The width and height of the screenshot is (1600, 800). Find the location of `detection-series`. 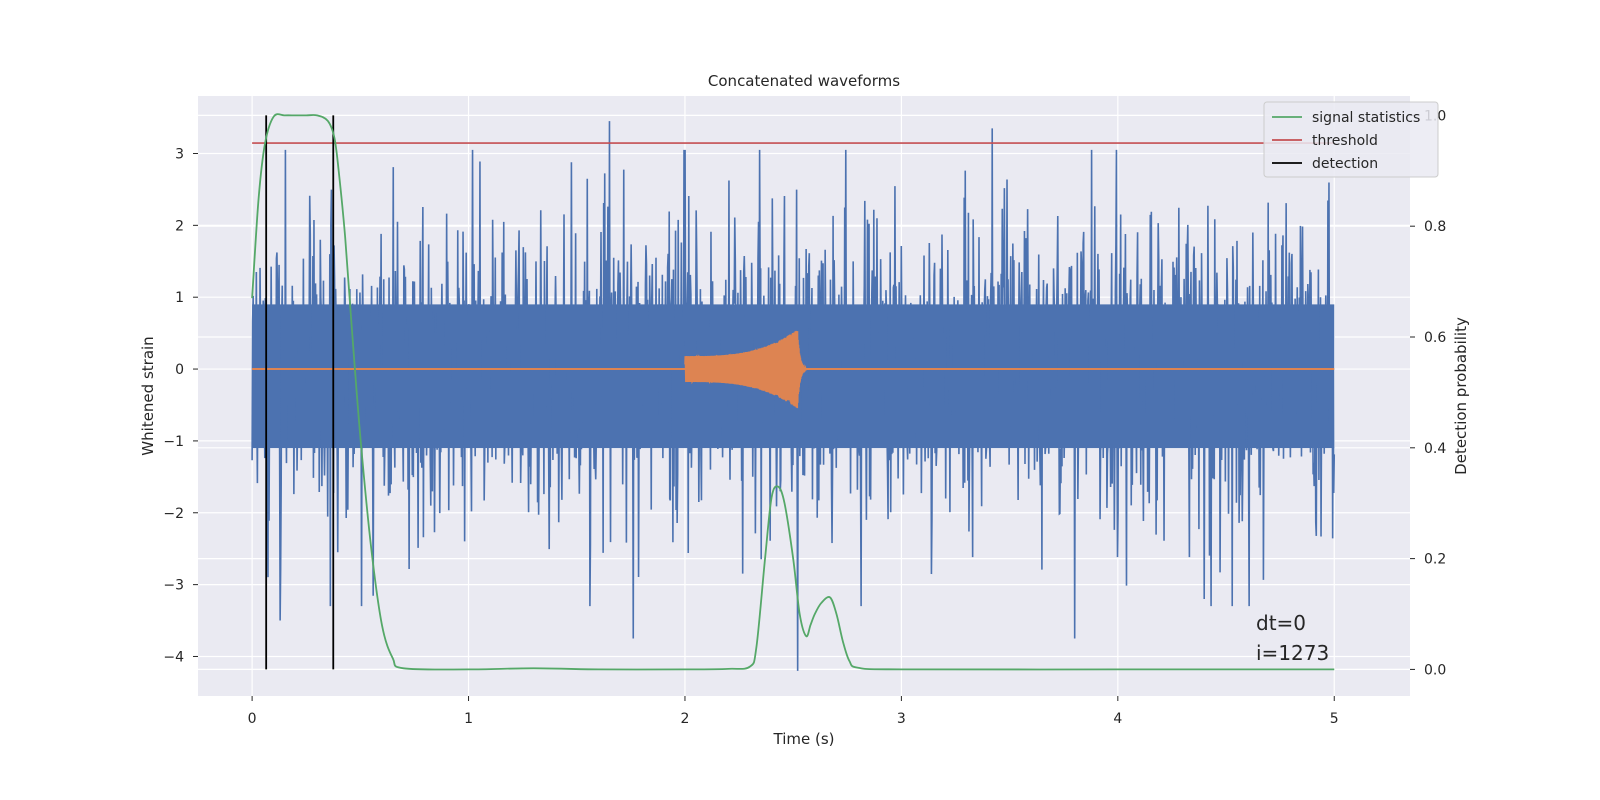

detection-series is located at coordinates (300, 392).